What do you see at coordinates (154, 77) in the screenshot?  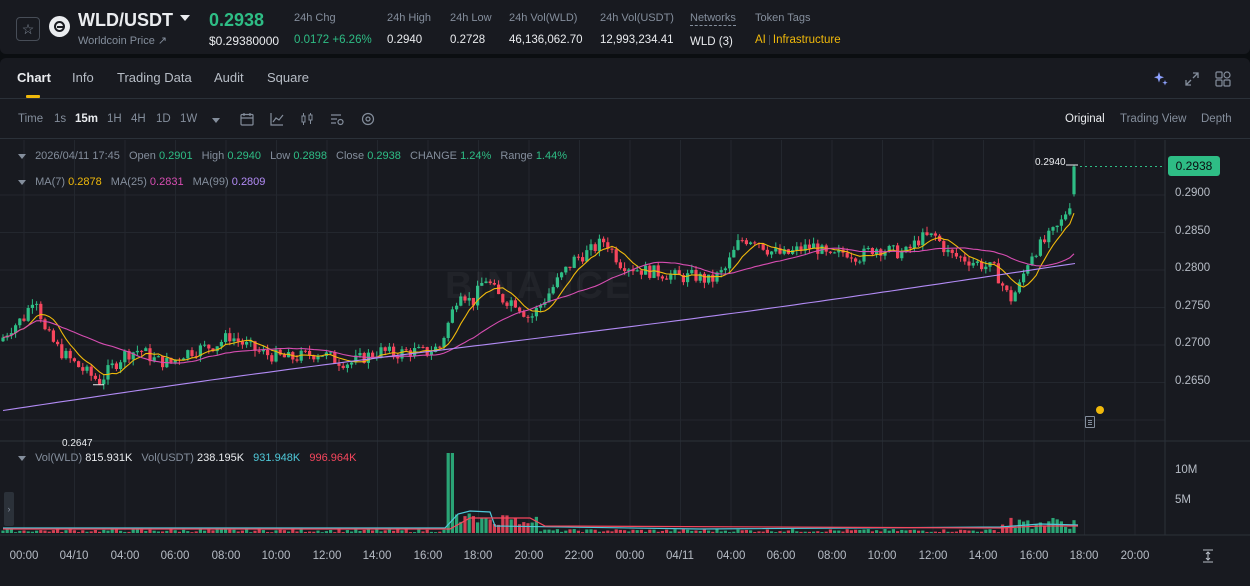 I see `tab-trading-data: Trading Data` at bounding box center [154, 77].